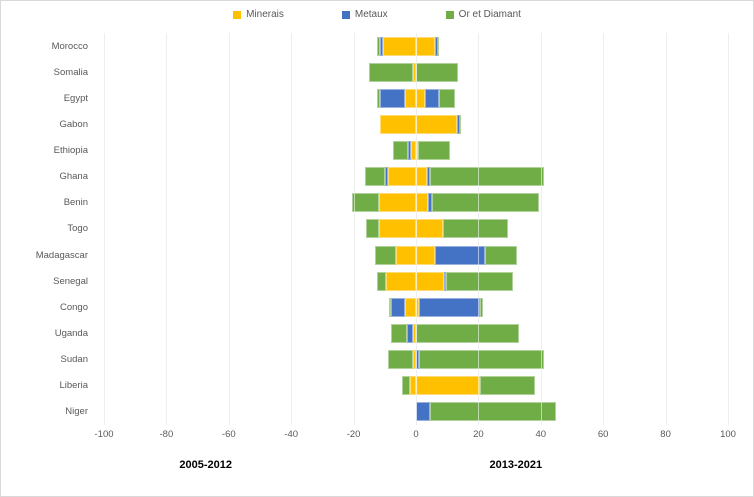 The height and width of the screenshot is (497, 754). Describe the element at coordinates (70, 151) in the screenshot. I see `category-label-ethiopia: Ethiopia` at that location.